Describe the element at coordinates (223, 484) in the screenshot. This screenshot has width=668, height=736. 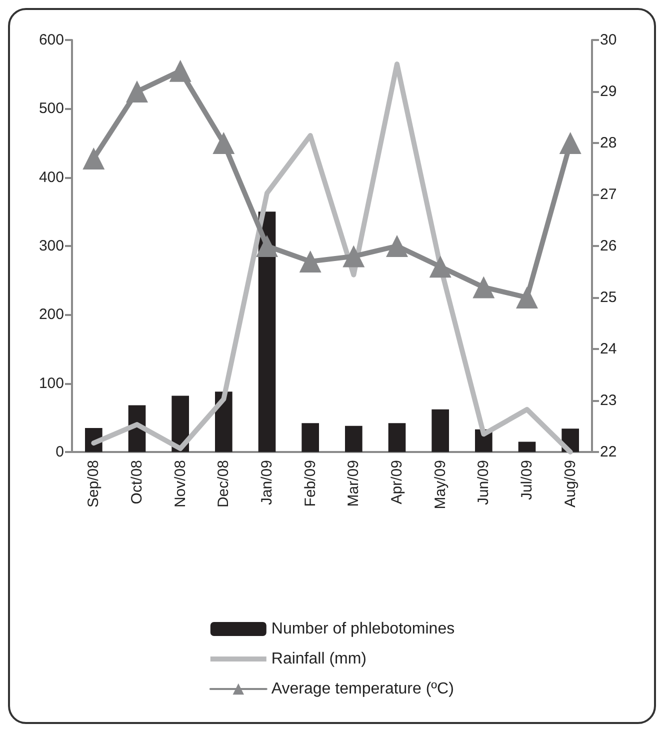
I see `x-tick-label: Dec/08` at that location.